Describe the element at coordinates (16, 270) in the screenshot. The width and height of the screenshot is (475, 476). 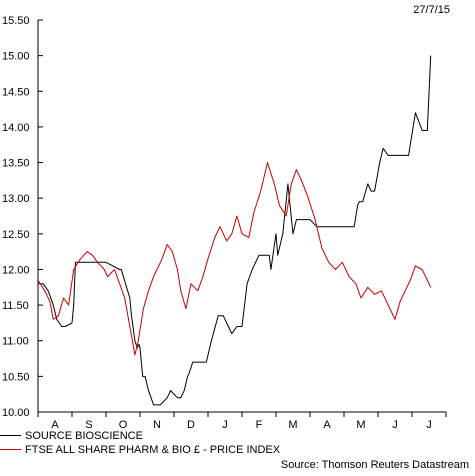
I see `y-tick-label: 12.00` at that location.